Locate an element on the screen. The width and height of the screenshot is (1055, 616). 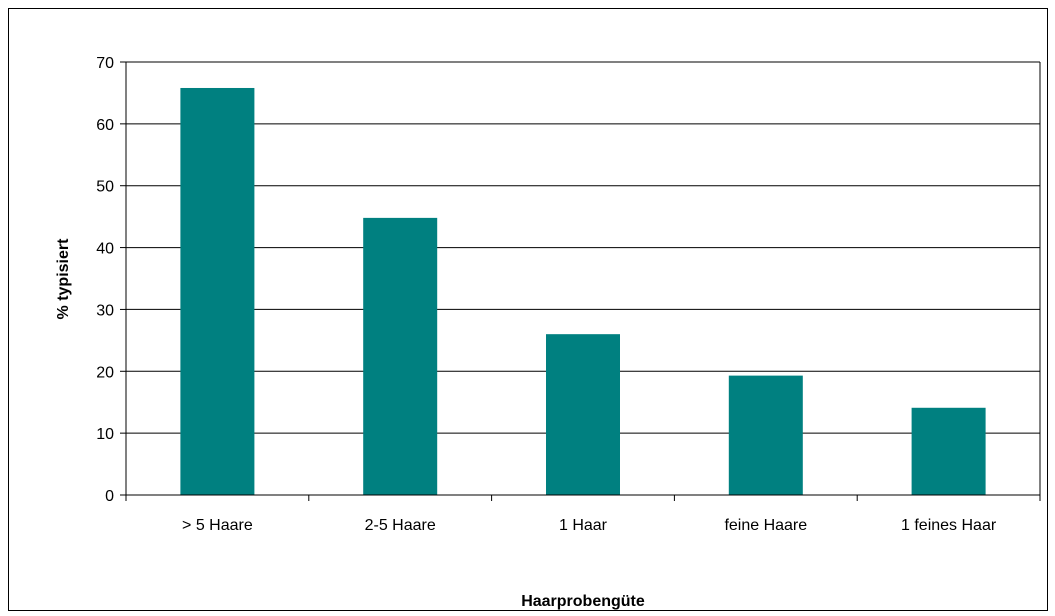
y-tick-label: 50 is located at coordinates (105, 187).